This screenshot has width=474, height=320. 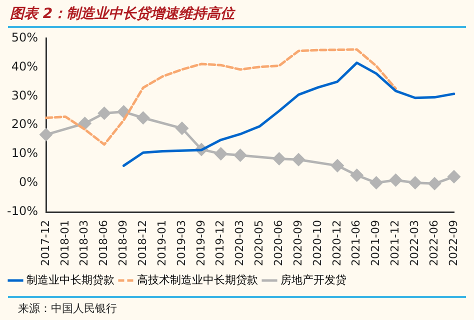 I want to click on x-tick-label: 2018-03, so click(x=84, y=243).